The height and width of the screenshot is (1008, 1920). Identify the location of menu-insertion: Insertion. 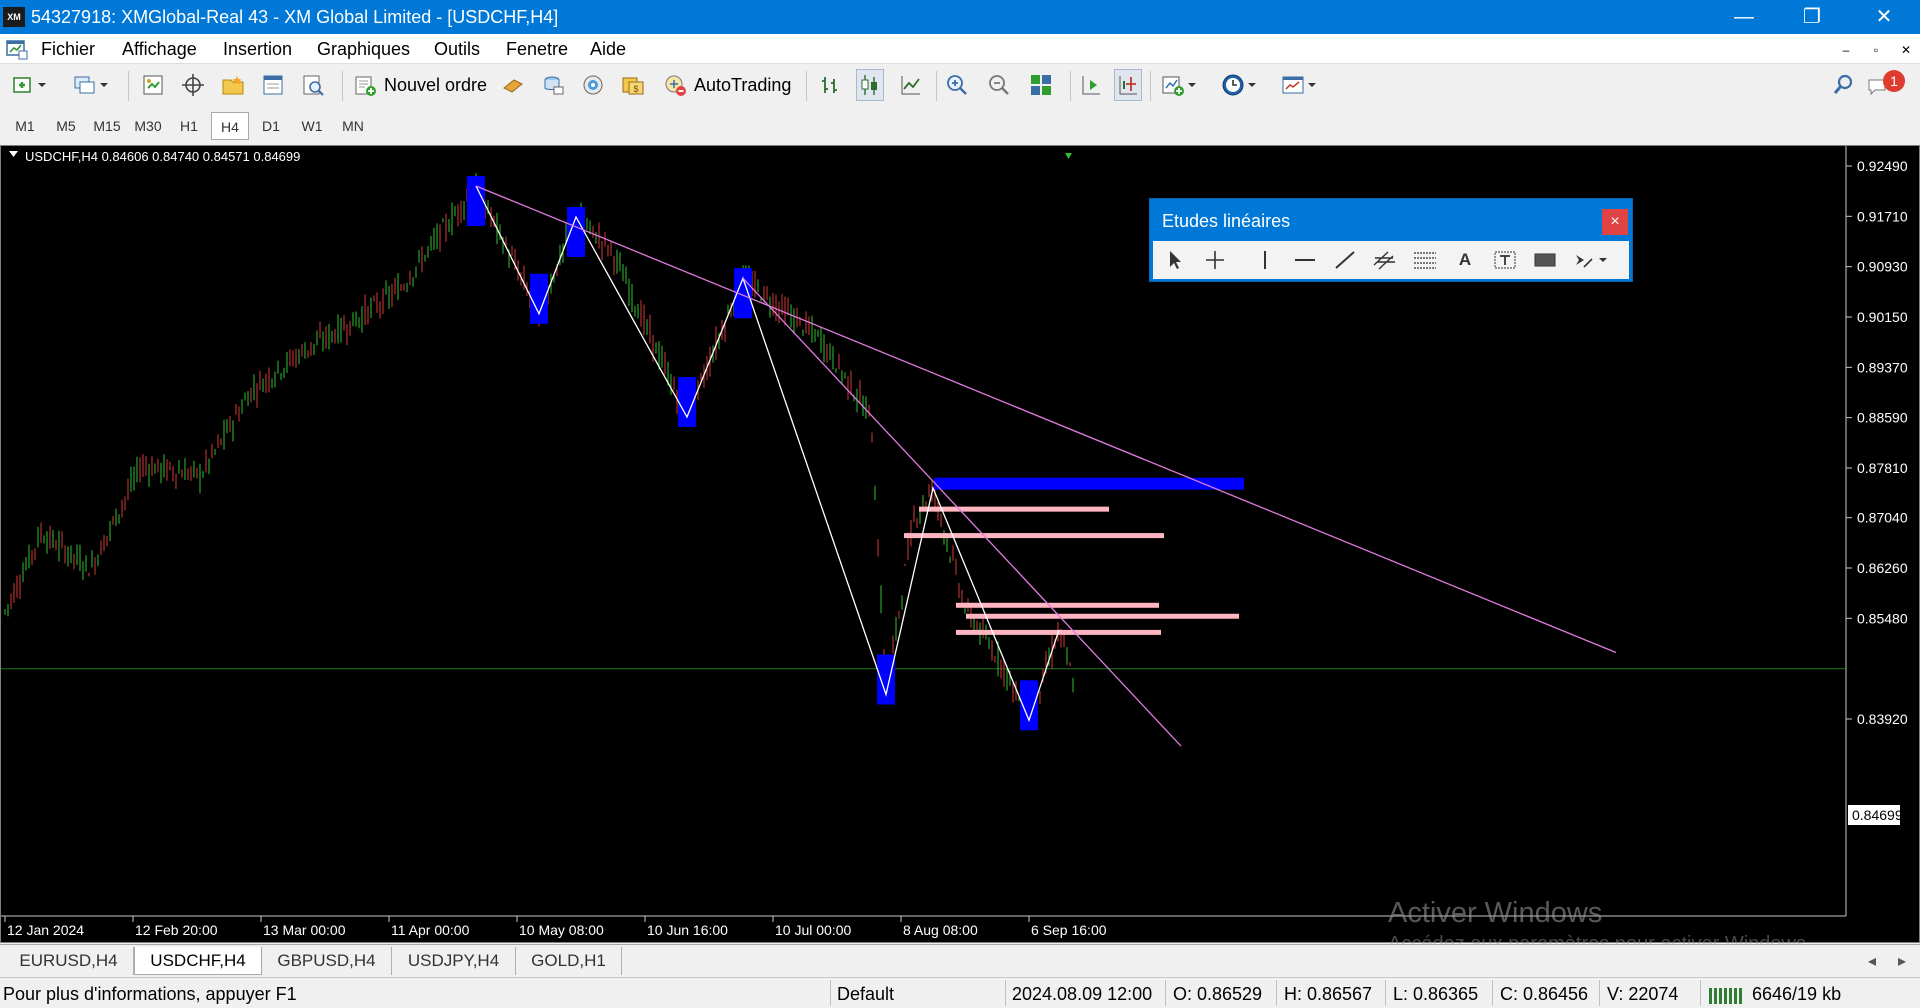
(258, 49).